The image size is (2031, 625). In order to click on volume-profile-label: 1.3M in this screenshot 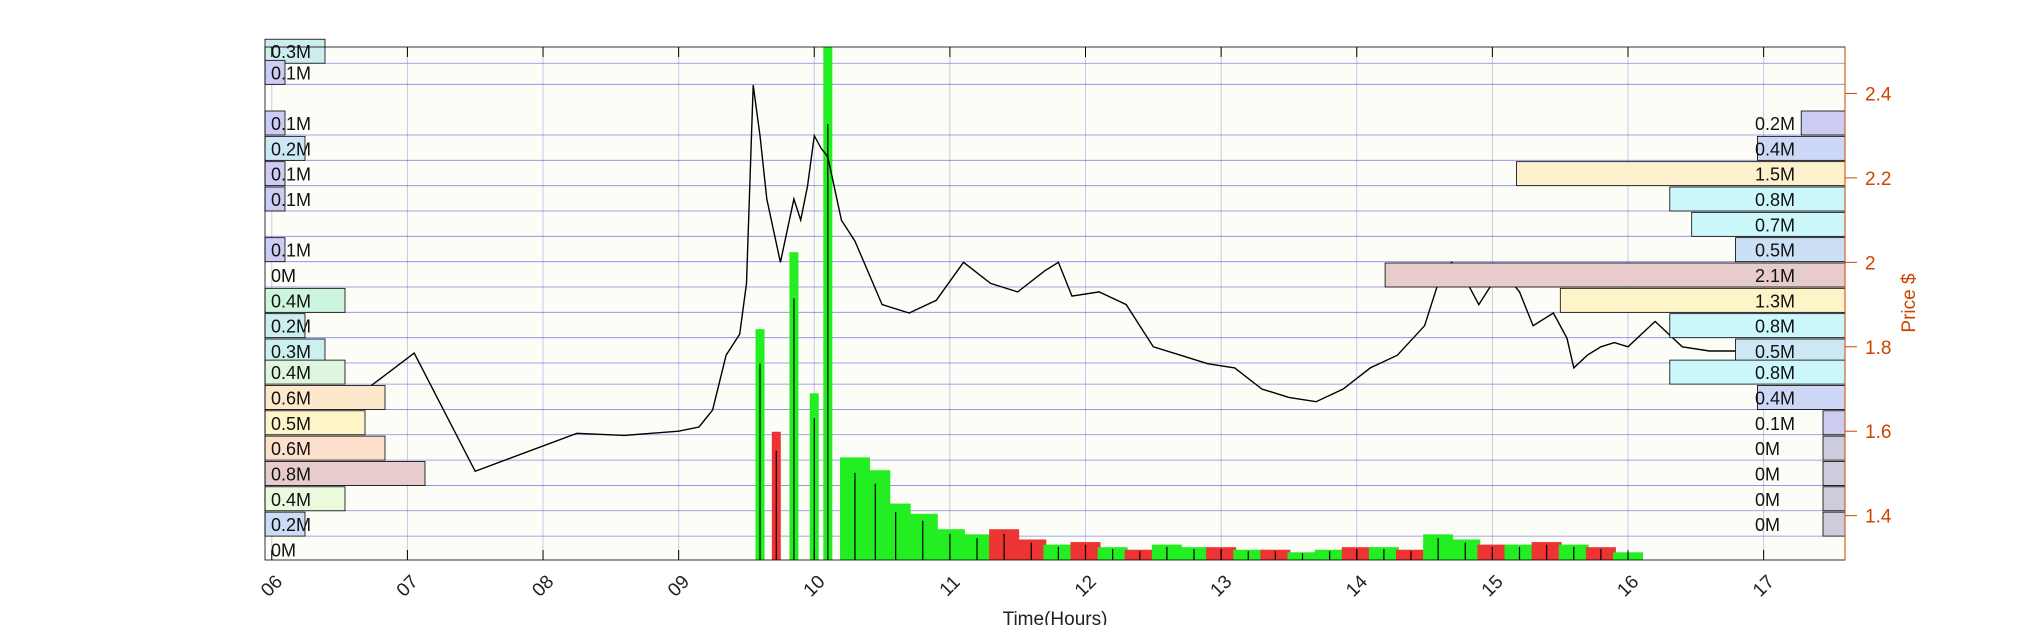, I will do `click(1775, 301)`.